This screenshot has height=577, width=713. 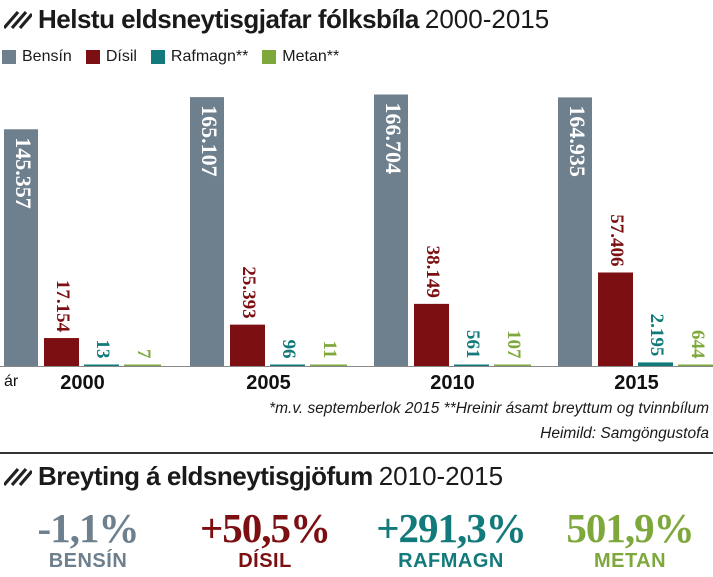 What do you see at coordinates (209, 56) in the screenshot?
I see `legend-label: Rafmagn**` at bounding box center [209, 56].